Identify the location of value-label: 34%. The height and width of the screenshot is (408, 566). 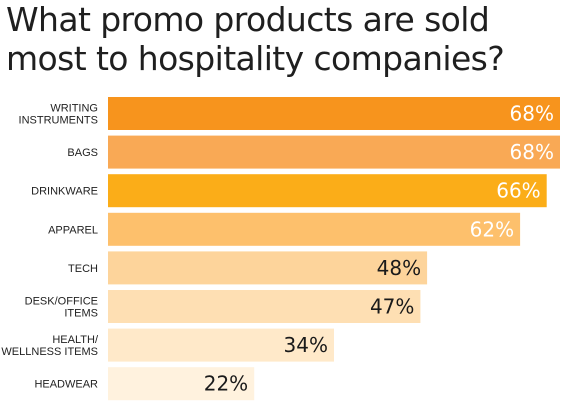
(306, 345).